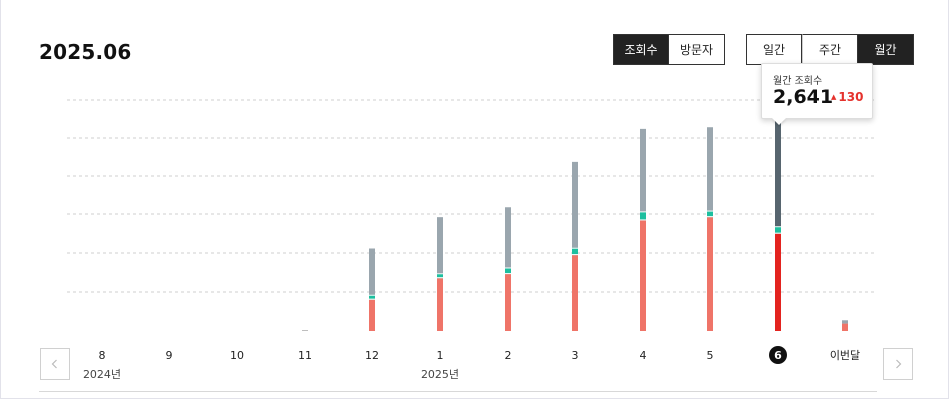 This screenshot has width=949, height=400. Describe the element at coordinates (710, 355) in the screenshot. I see `x-tick-label: 5` at that location.